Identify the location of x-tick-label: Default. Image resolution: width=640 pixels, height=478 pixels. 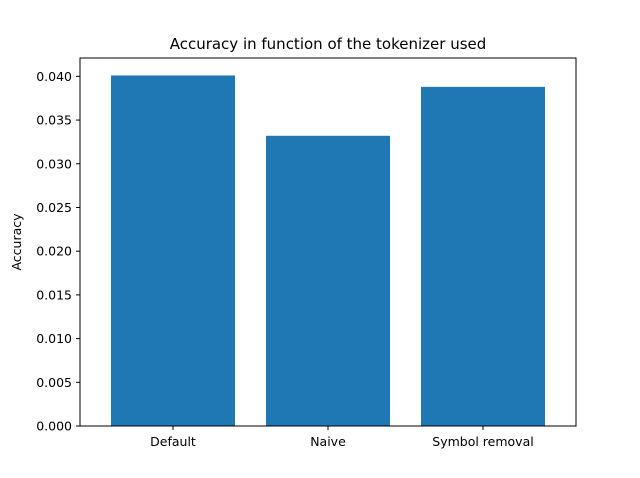
(173, 441).